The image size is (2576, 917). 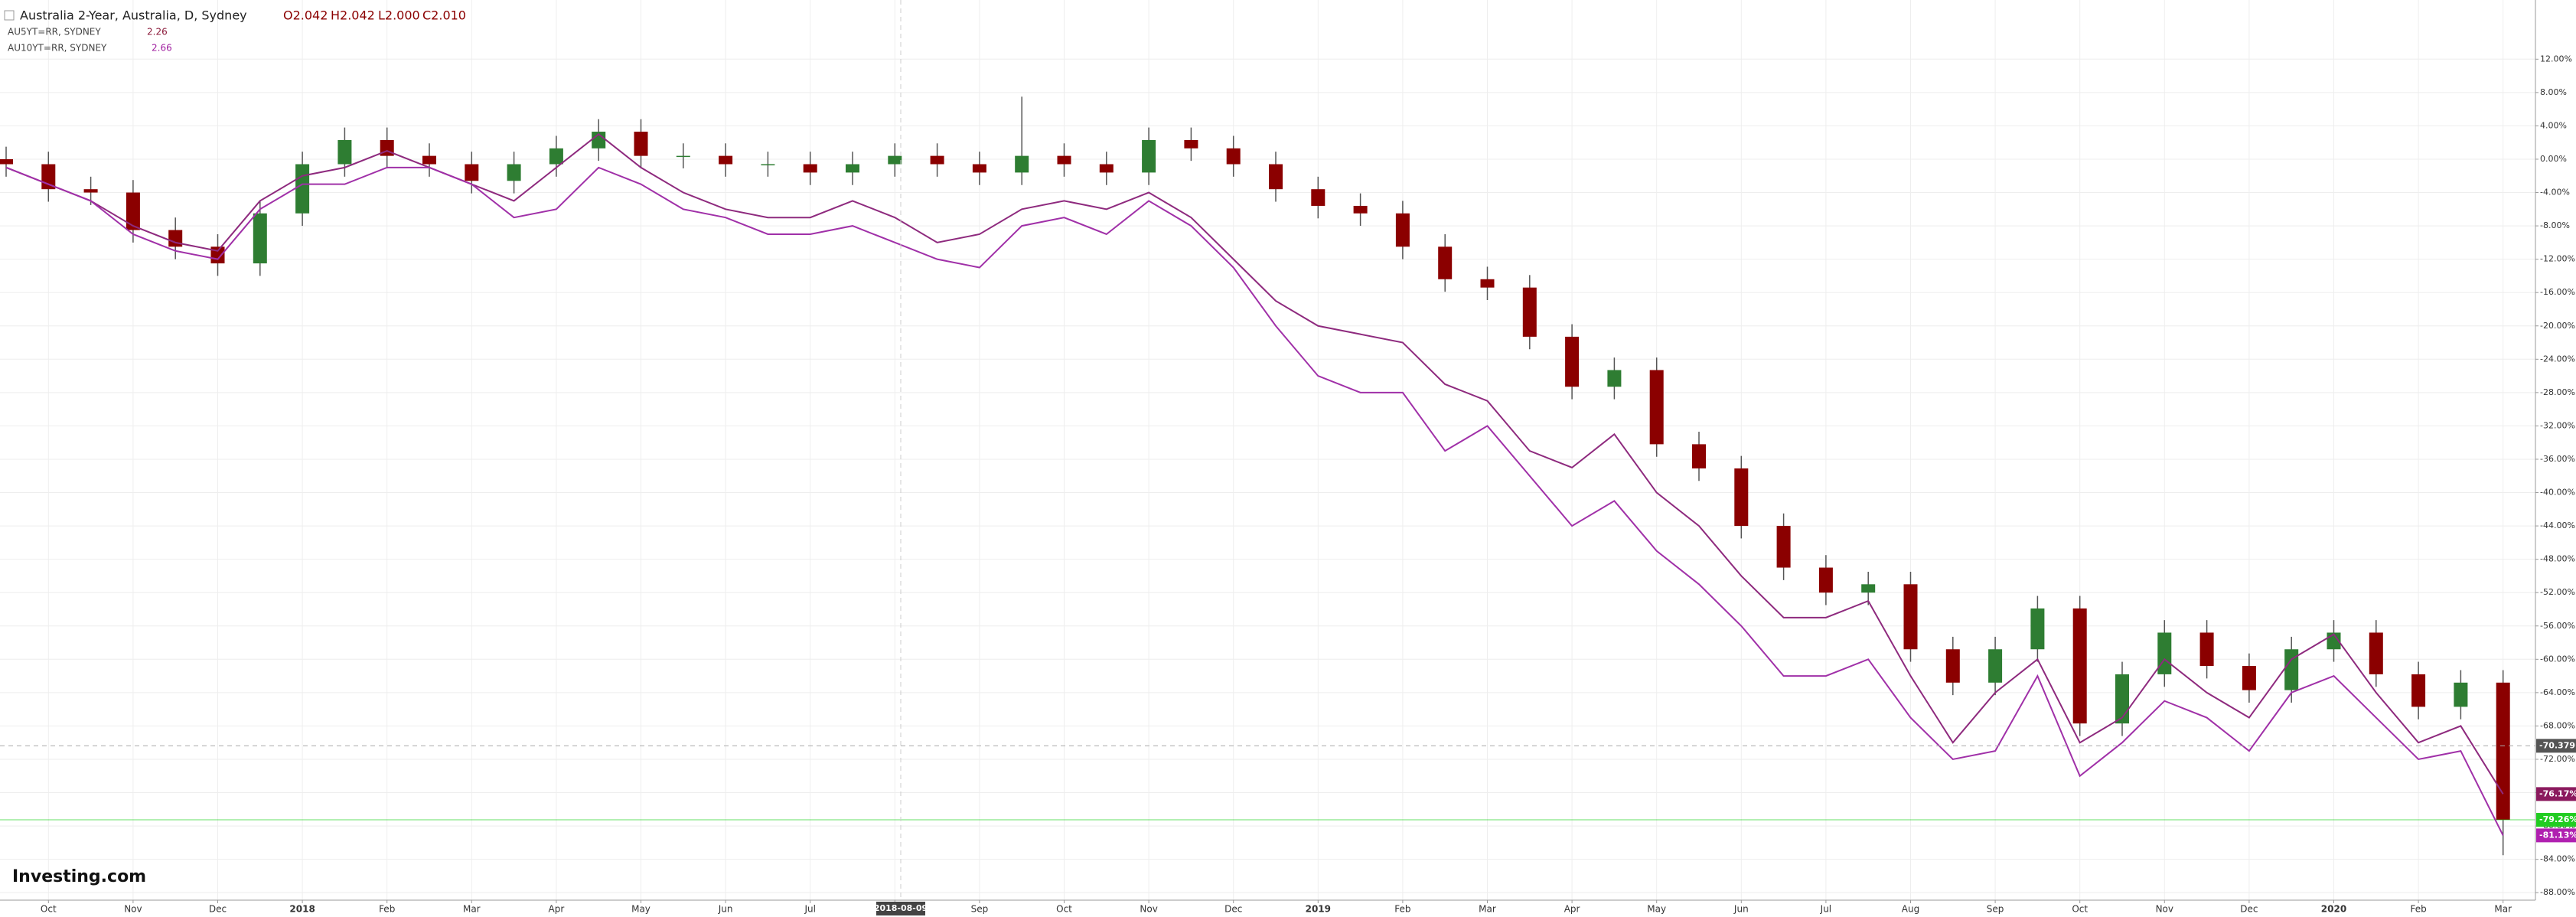 I want to click on y-tick-label: 4.00%, so click(x=2553, y=125).